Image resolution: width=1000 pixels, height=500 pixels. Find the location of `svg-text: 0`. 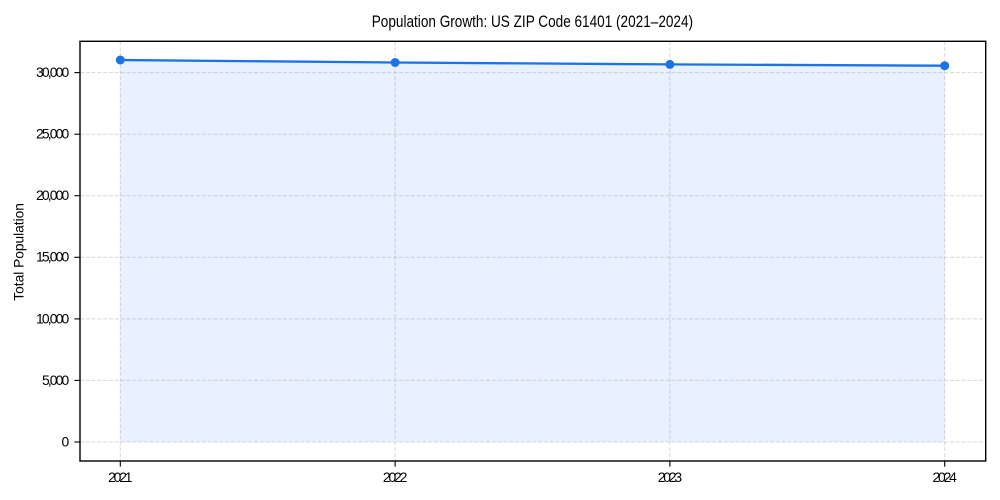

svg-text: 0 is located at coordinates (65, 441).